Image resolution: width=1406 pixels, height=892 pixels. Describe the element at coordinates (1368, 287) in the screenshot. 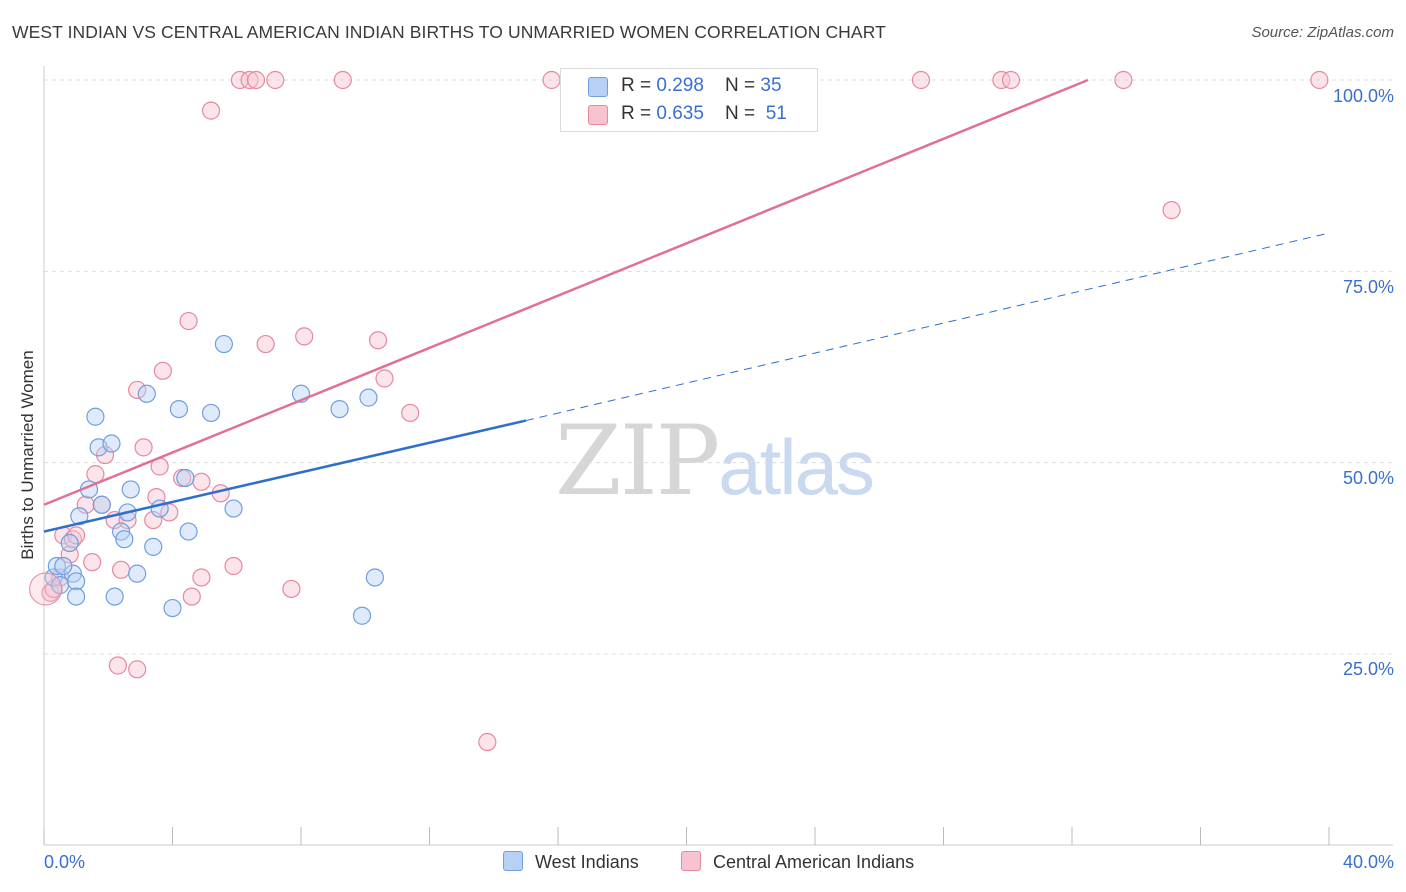

I see `y-tick-label-75: 75.0%` at that location.